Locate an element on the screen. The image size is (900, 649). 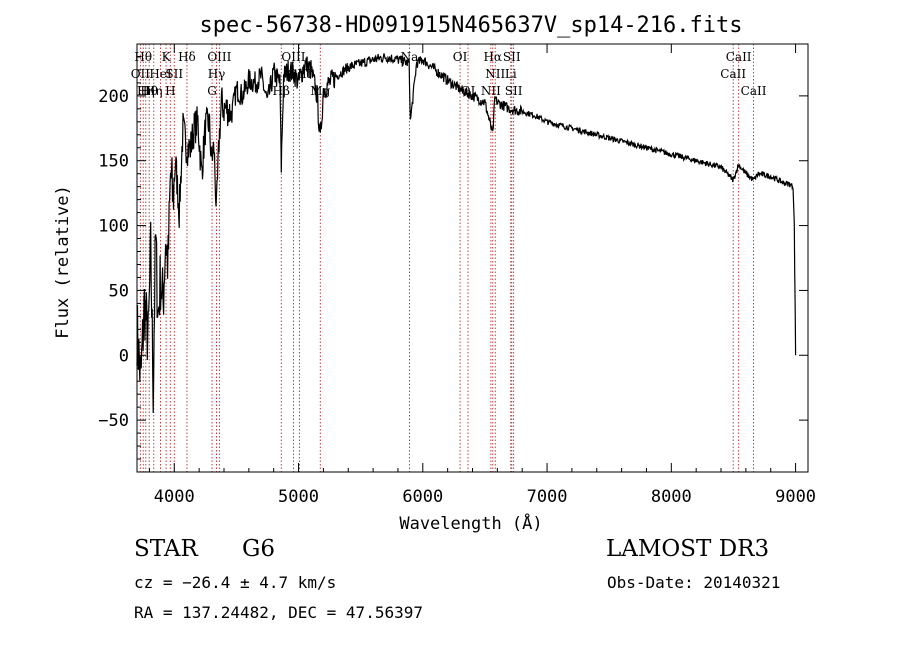
y-tick-label: 100 is located at coordinates (113, 227).